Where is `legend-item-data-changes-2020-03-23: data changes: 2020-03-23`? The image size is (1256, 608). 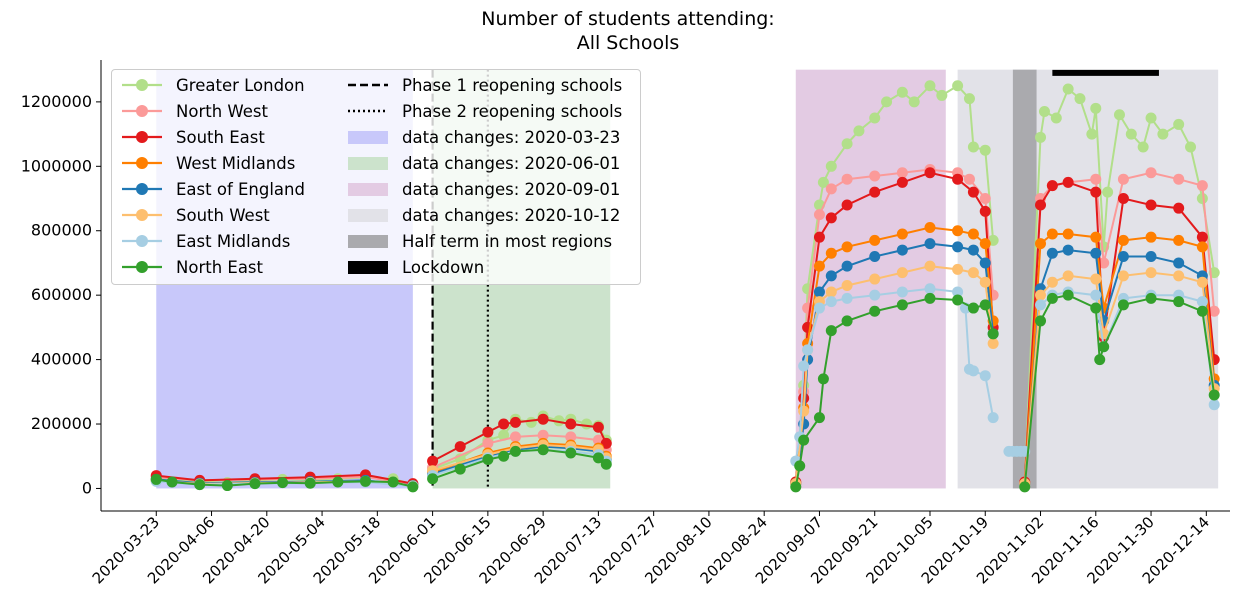 legend-item-data-changes-2020-03-23: data changes: 2020-03-23 is located at coordinates (482, 137).